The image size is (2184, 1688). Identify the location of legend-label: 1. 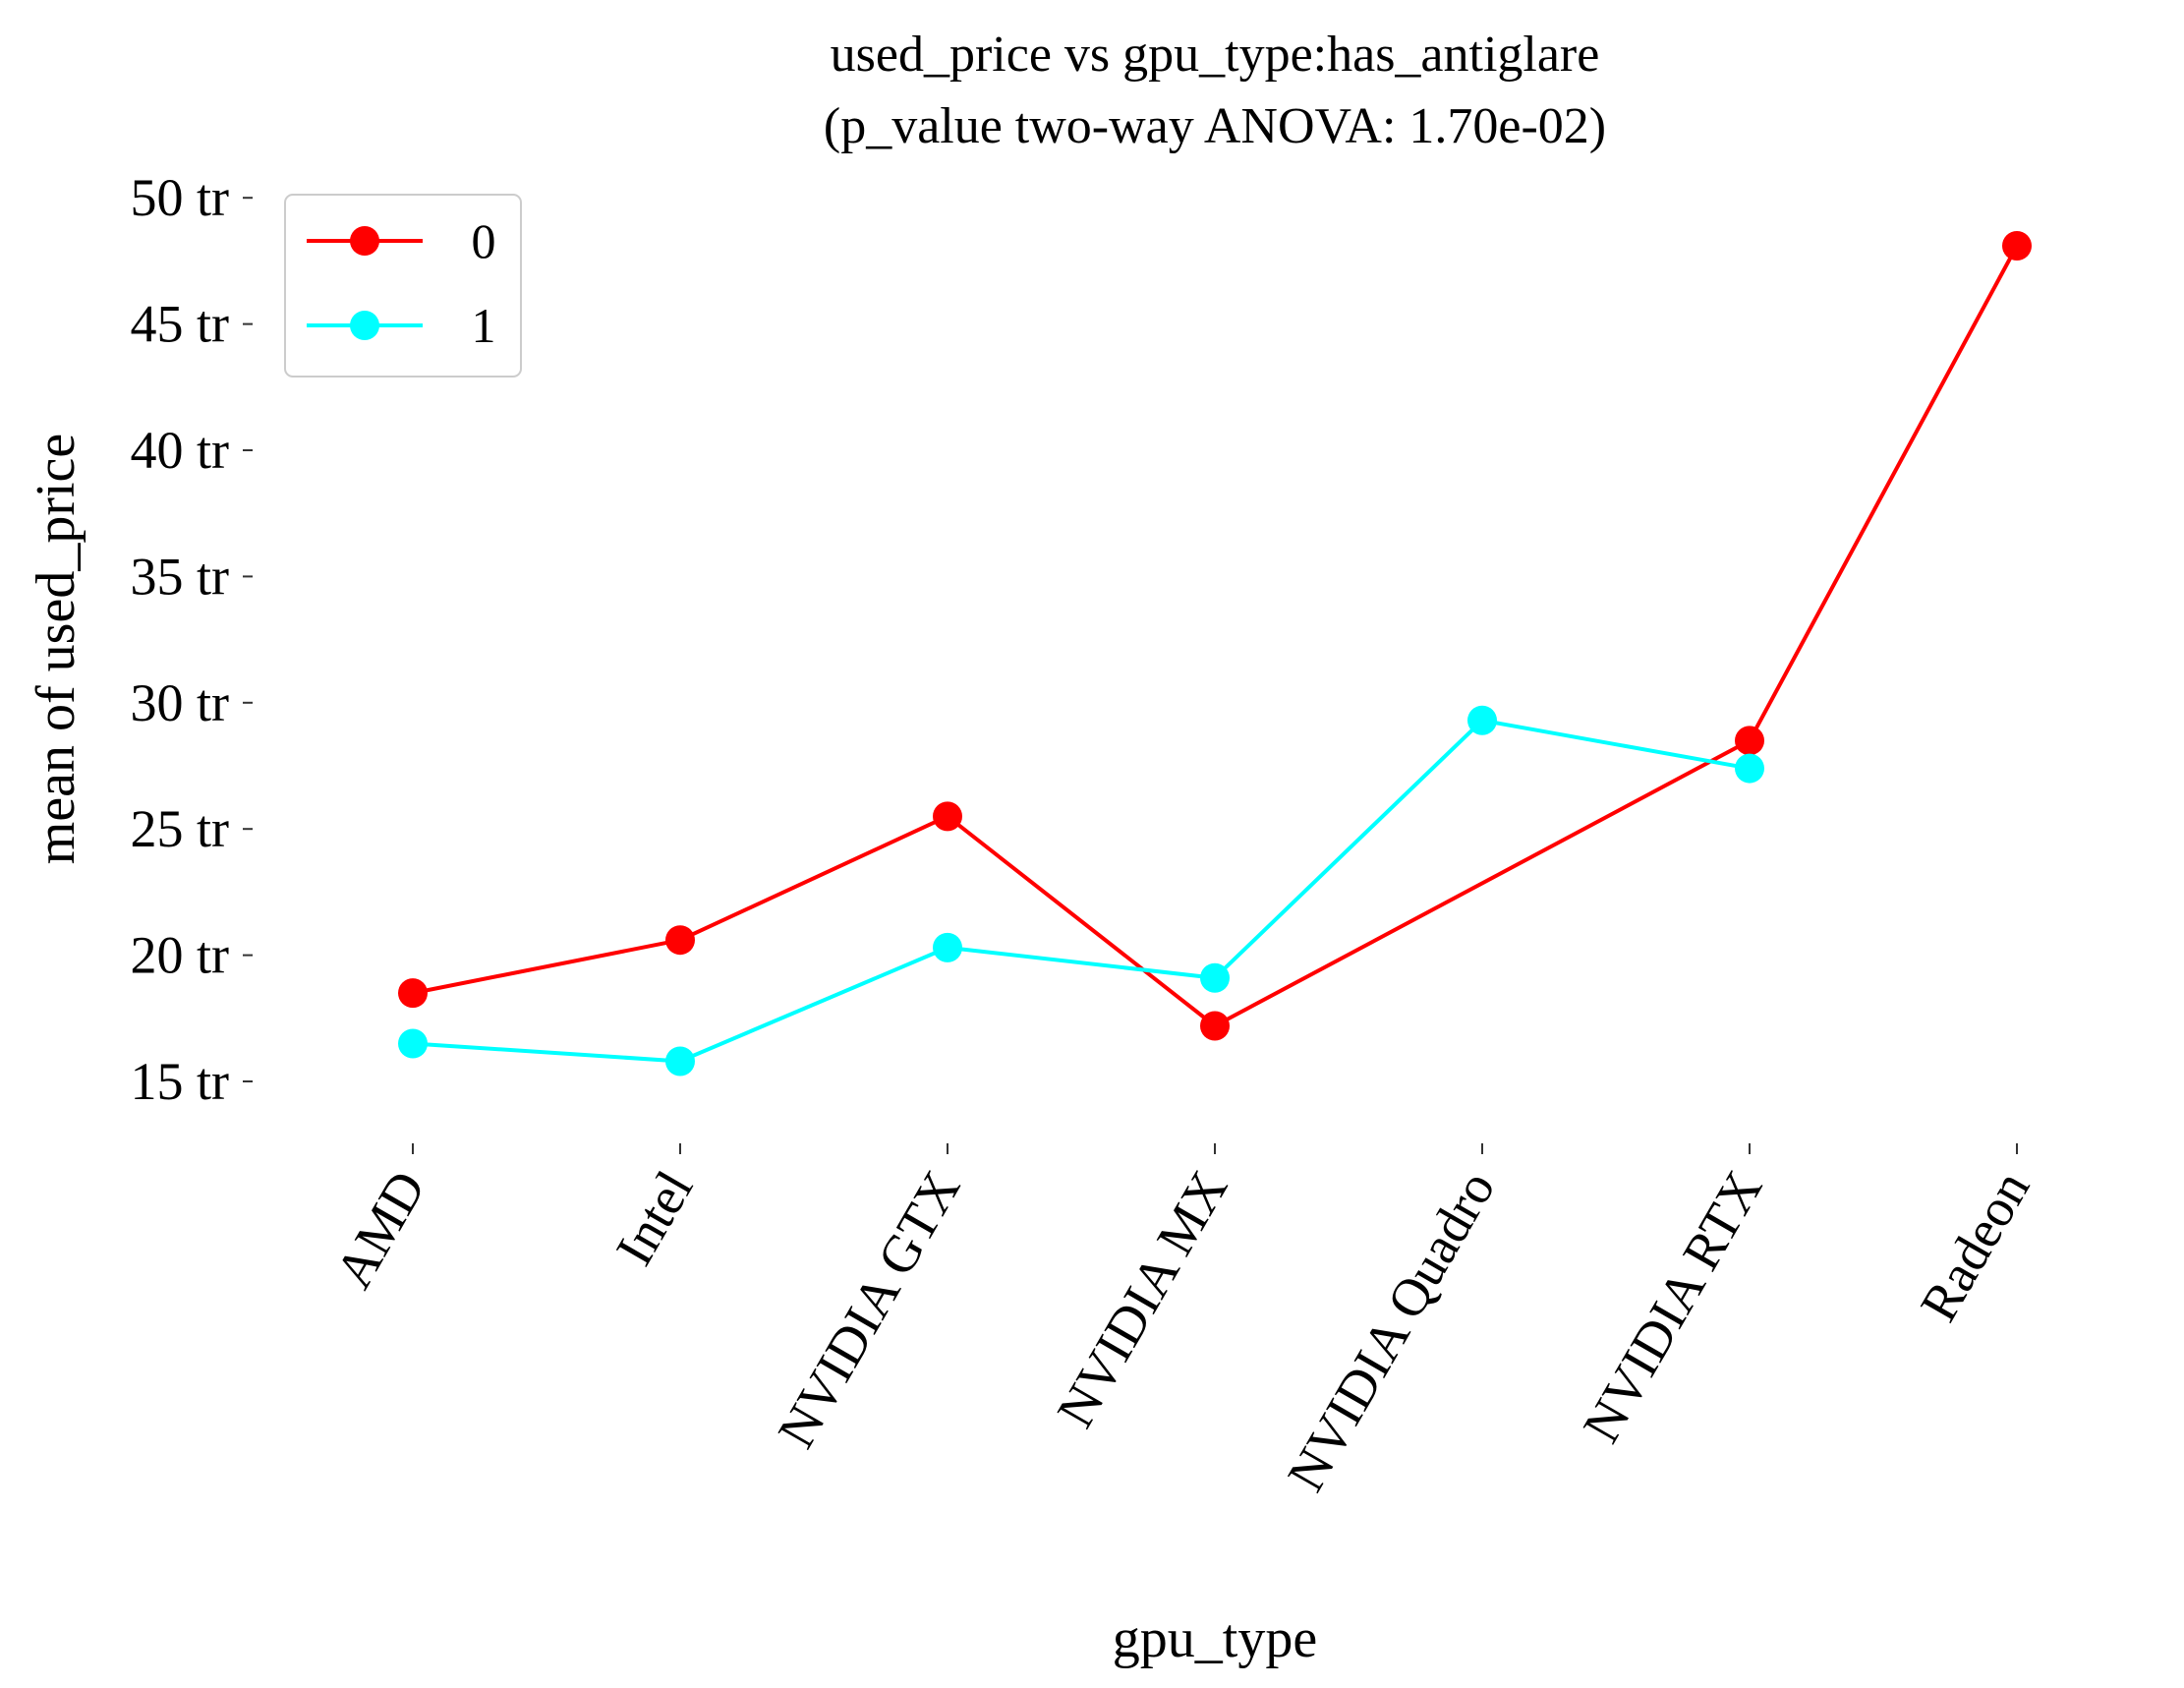
(484, 325).